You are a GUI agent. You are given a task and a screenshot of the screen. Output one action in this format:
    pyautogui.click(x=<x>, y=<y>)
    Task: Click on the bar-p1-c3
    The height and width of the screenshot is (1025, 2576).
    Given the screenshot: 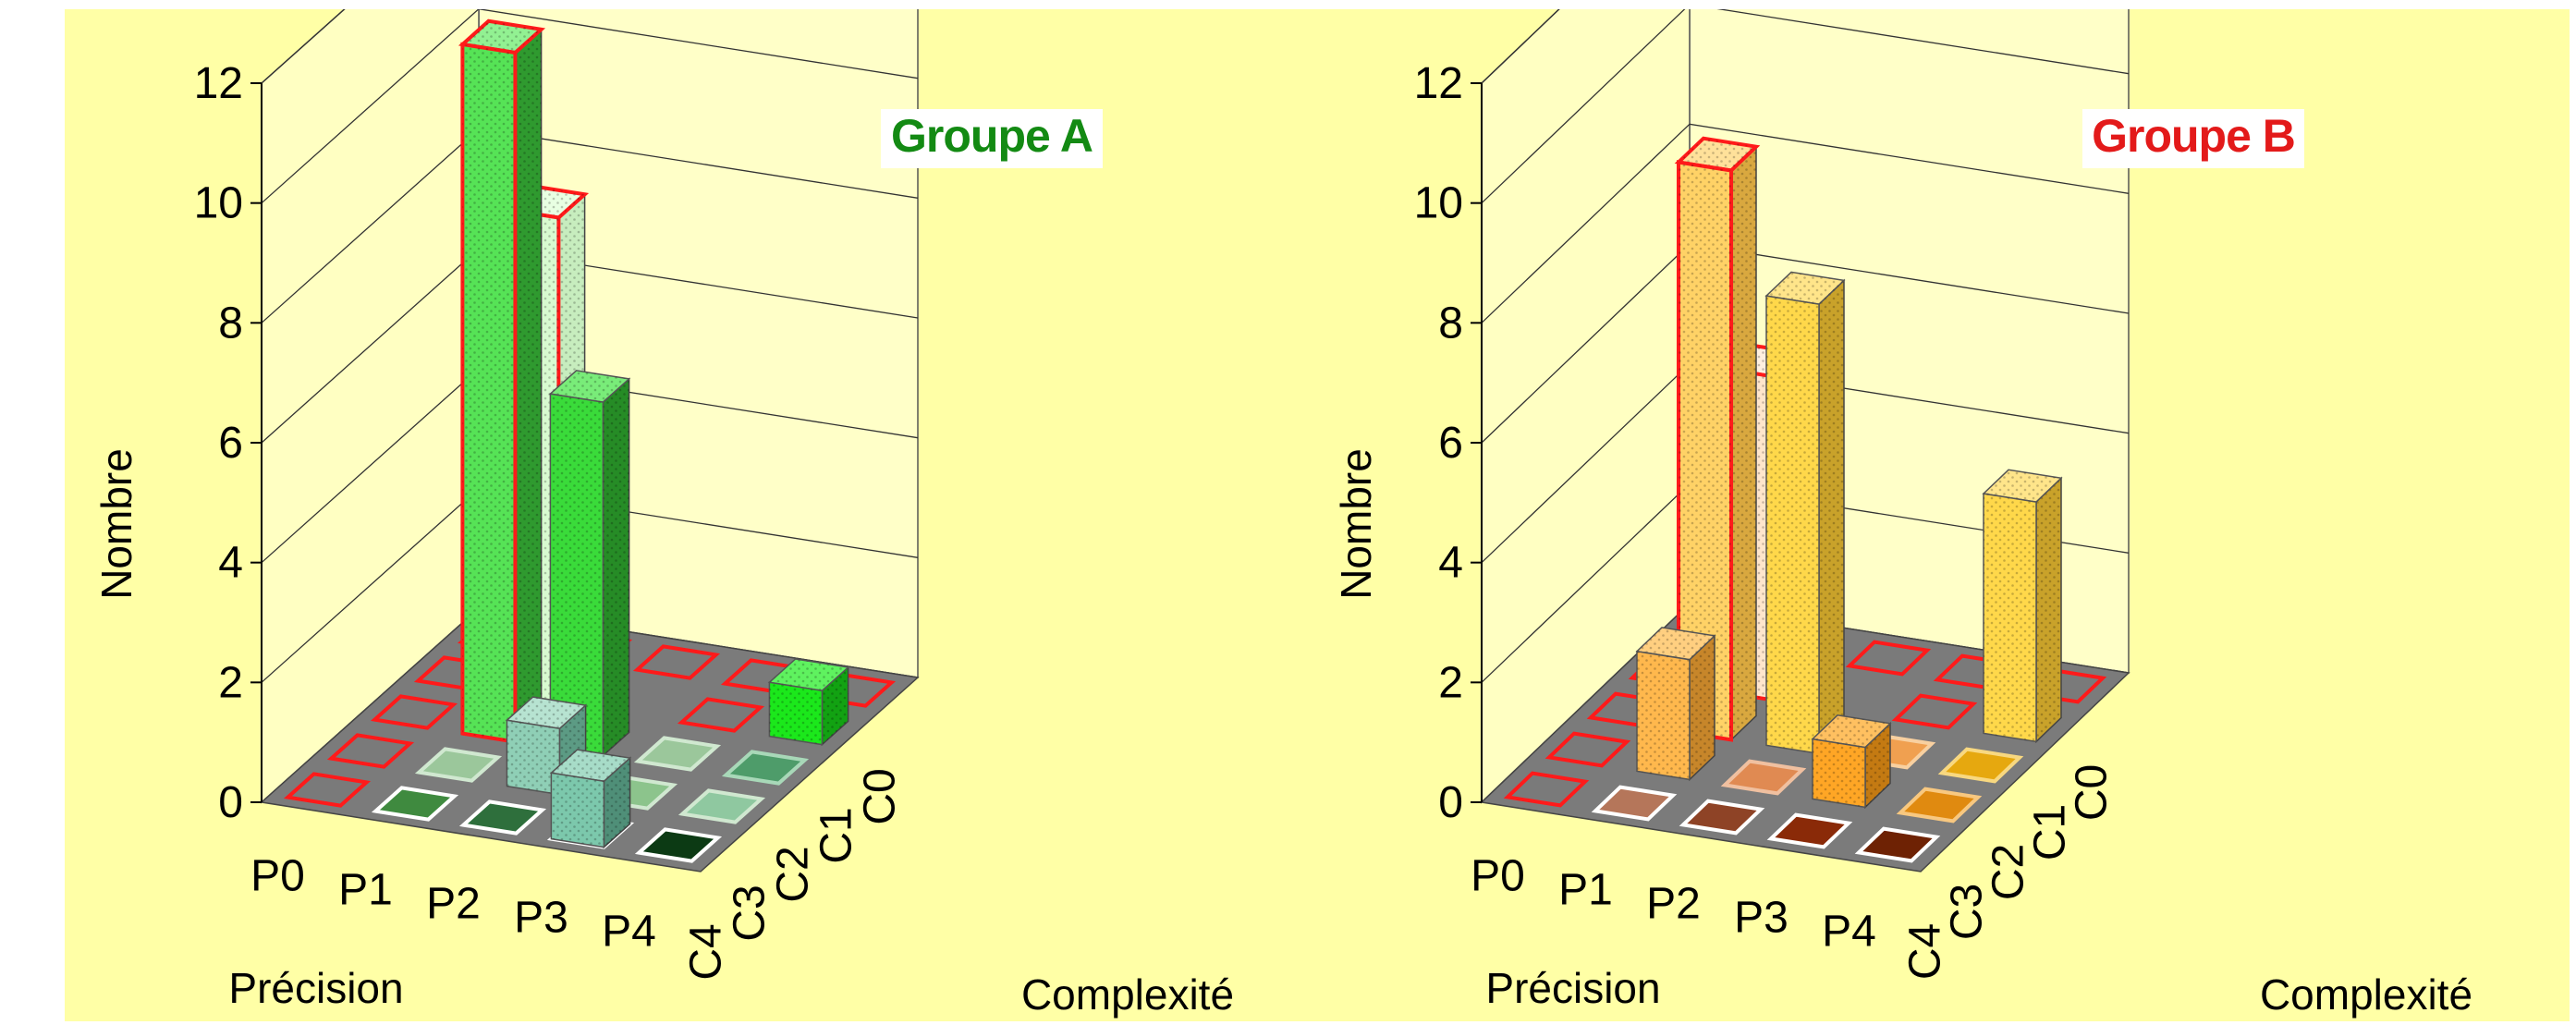 What is the action you would take?
    pyautogui.click(x=1675, y=704)
    